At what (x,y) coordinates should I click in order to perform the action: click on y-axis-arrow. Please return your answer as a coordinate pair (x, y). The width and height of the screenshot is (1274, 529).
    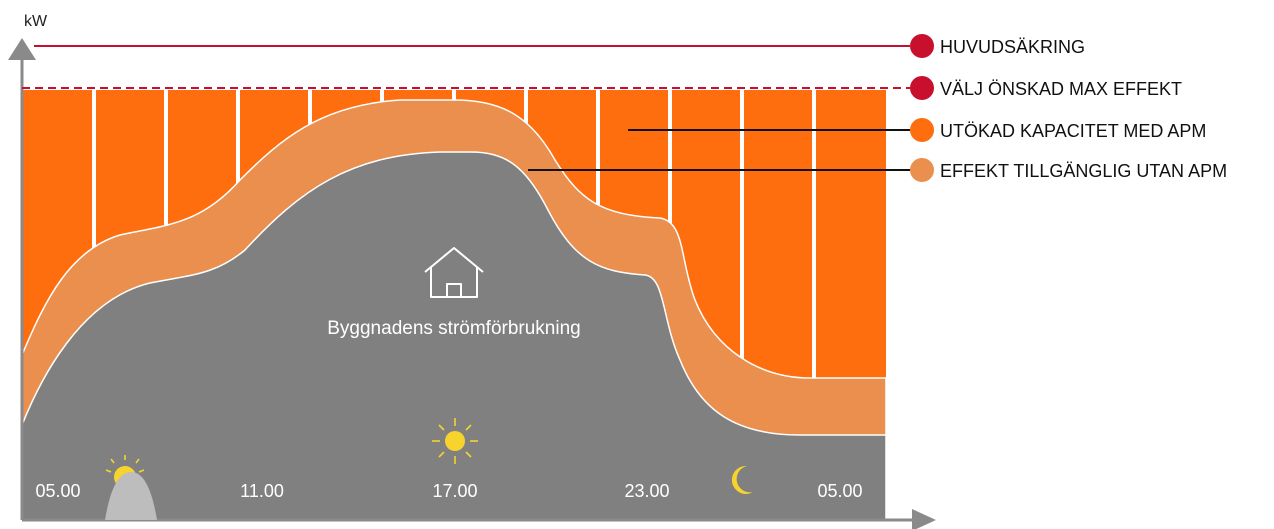
    Looking at the image, I should click on (22, 49).